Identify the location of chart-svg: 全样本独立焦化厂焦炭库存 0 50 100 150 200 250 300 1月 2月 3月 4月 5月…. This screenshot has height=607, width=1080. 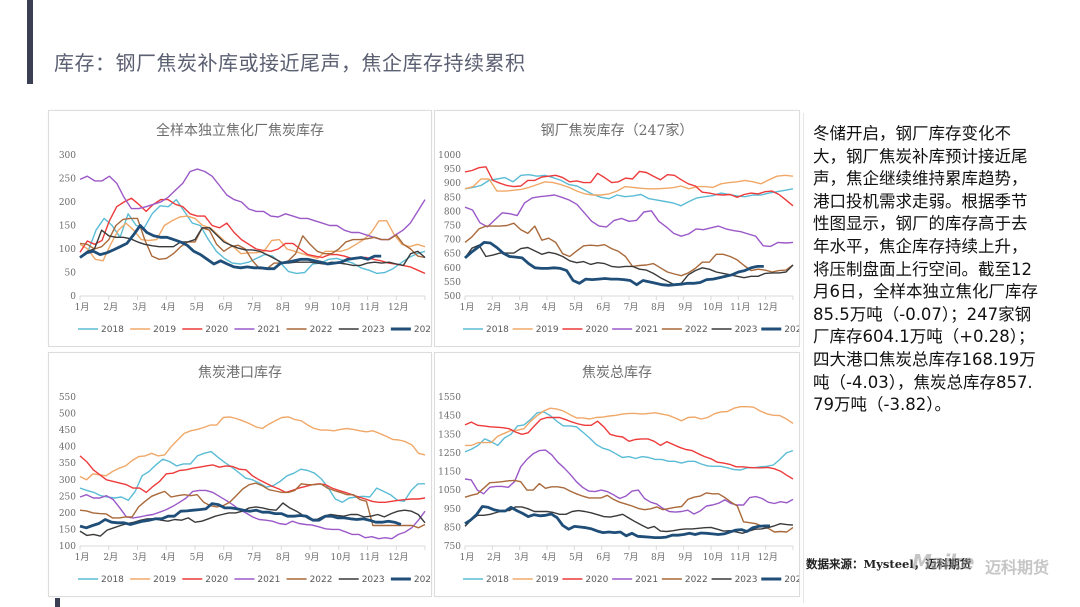
(245, 228).